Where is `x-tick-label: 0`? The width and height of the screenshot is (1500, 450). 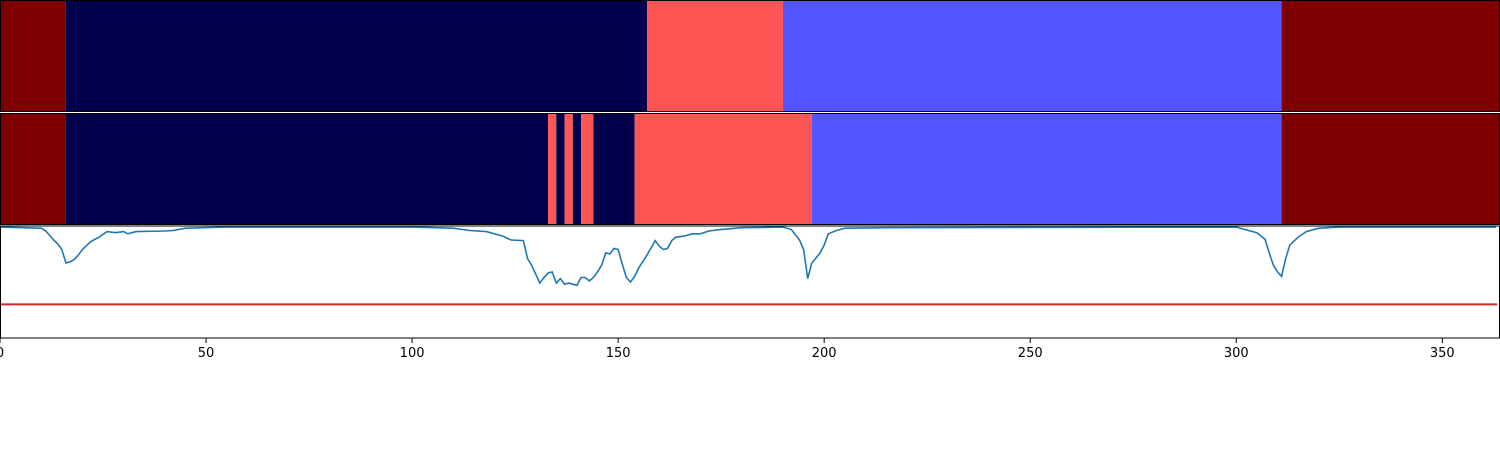
x-tick-label: 0 is located at coordinates (2, 353).